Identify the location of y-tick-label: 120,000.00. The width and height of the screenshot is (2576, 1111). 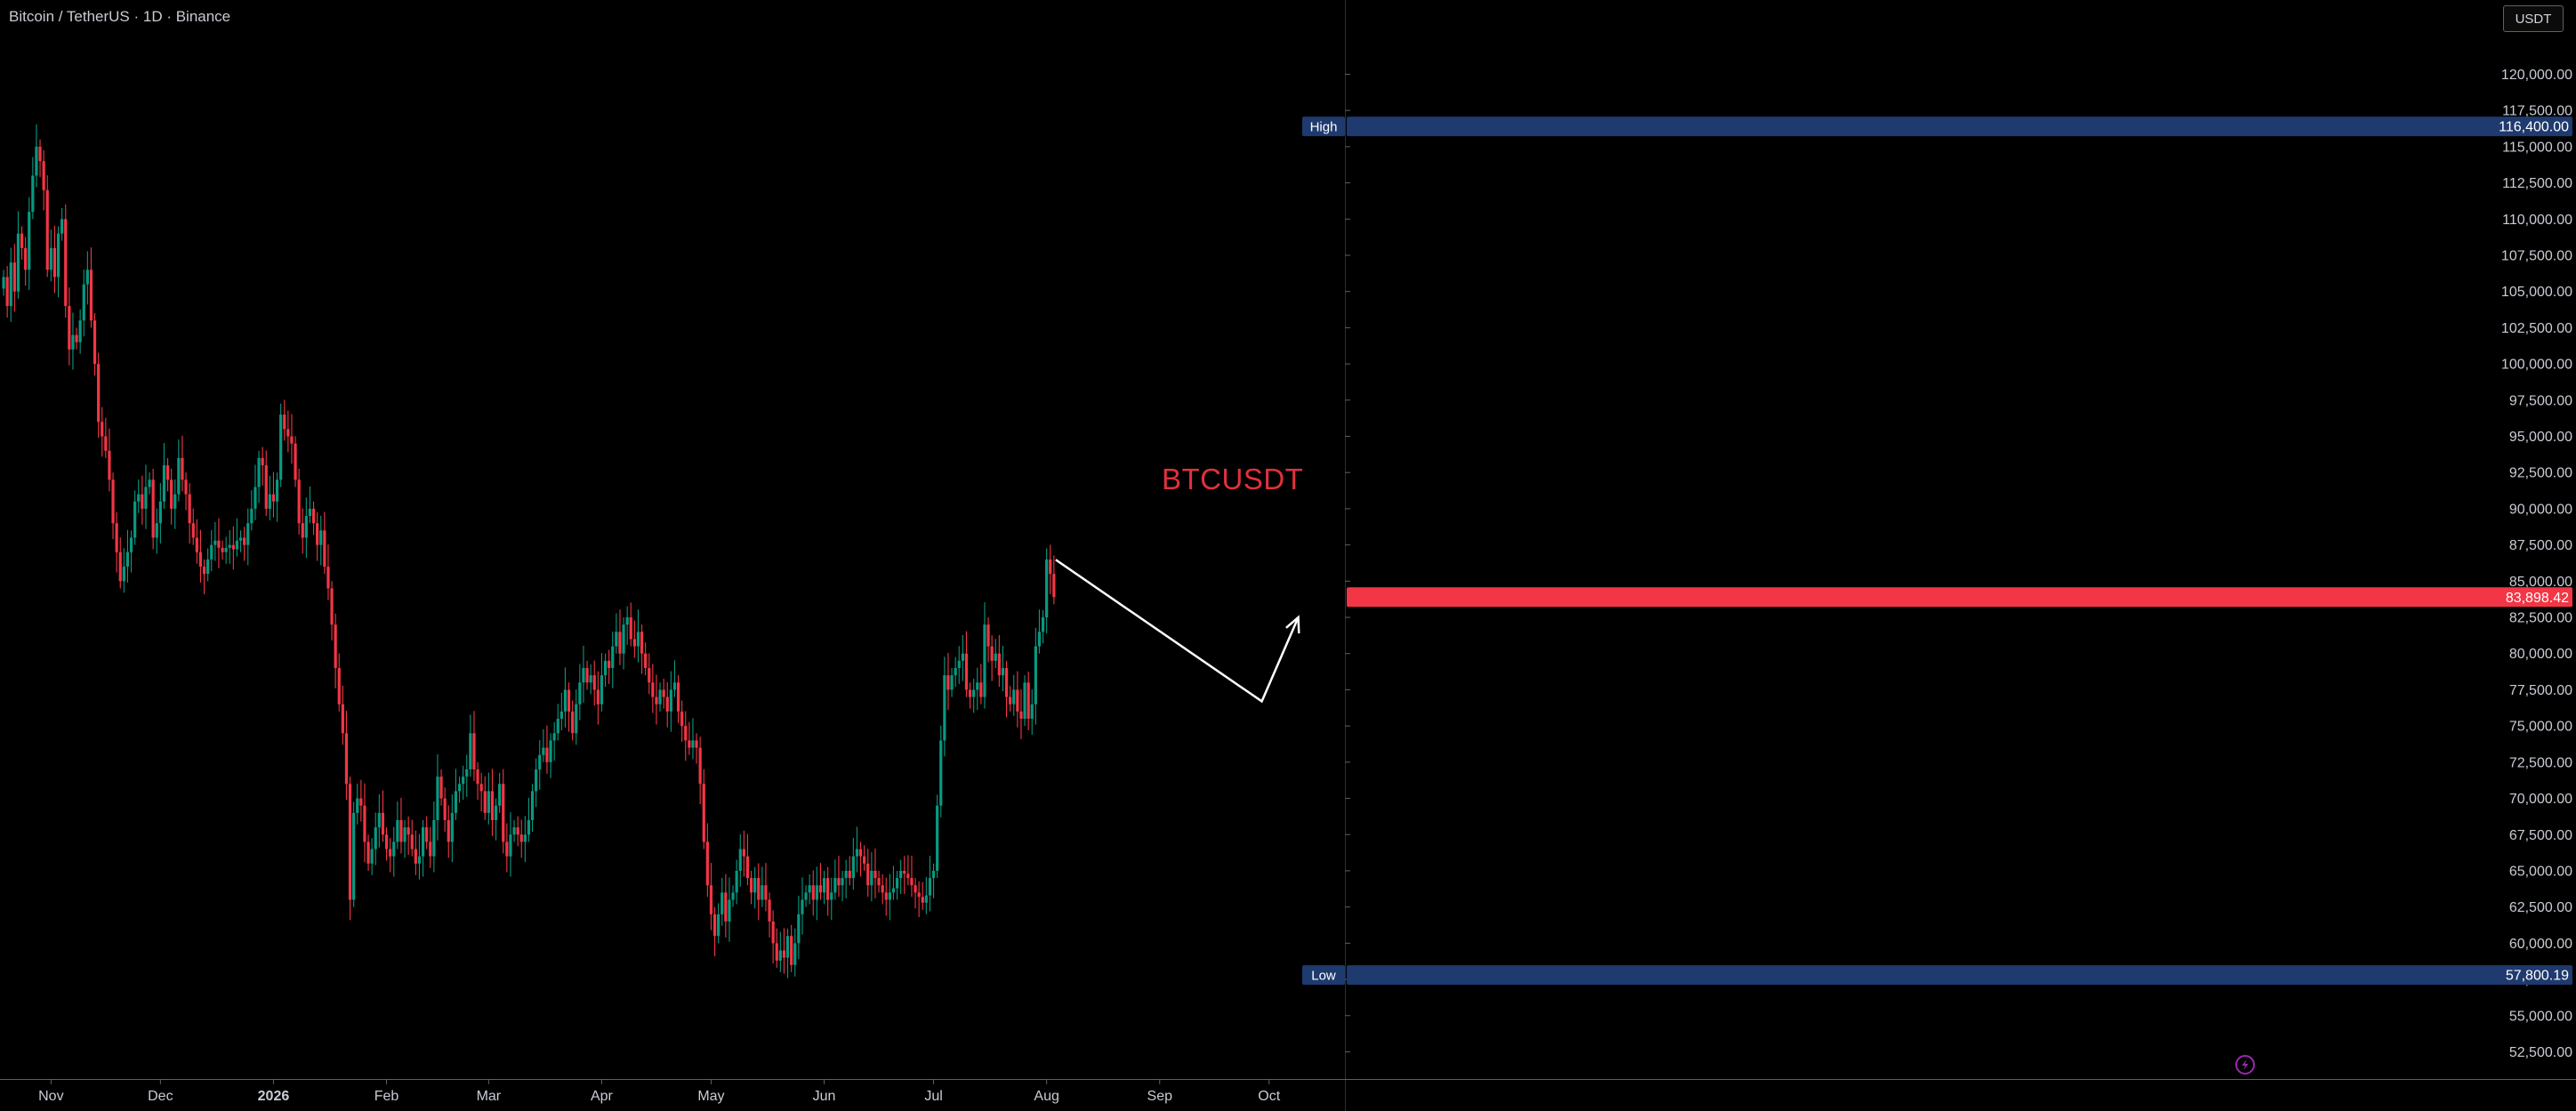
(2536, 75).